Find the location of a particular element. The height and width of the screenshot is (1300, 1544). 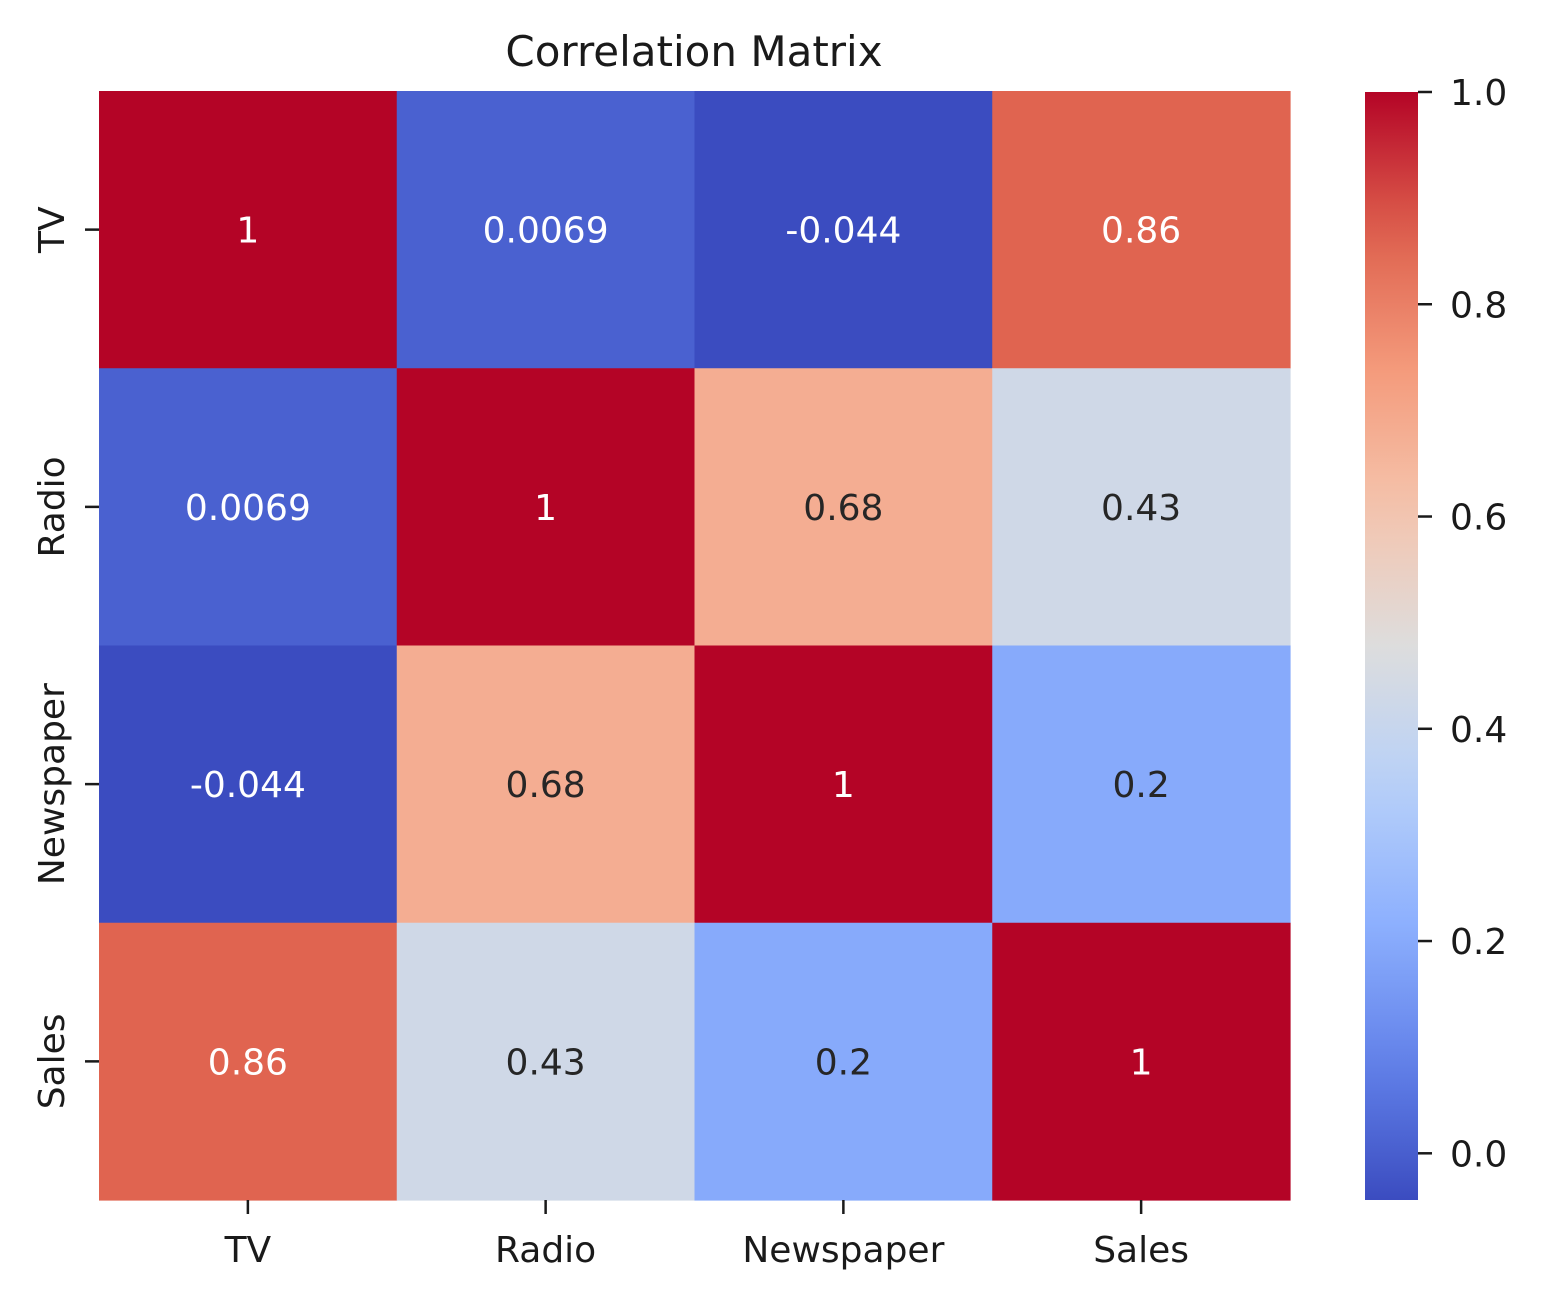

heatmap-cell-tv-sales is located at coordinates (1141, 230).